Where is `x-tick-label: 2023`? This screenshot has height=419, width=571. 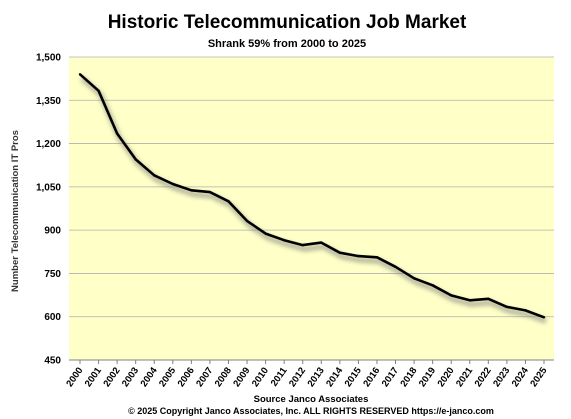
x-tick-label: 2023 is located at coordinates (501, 377).